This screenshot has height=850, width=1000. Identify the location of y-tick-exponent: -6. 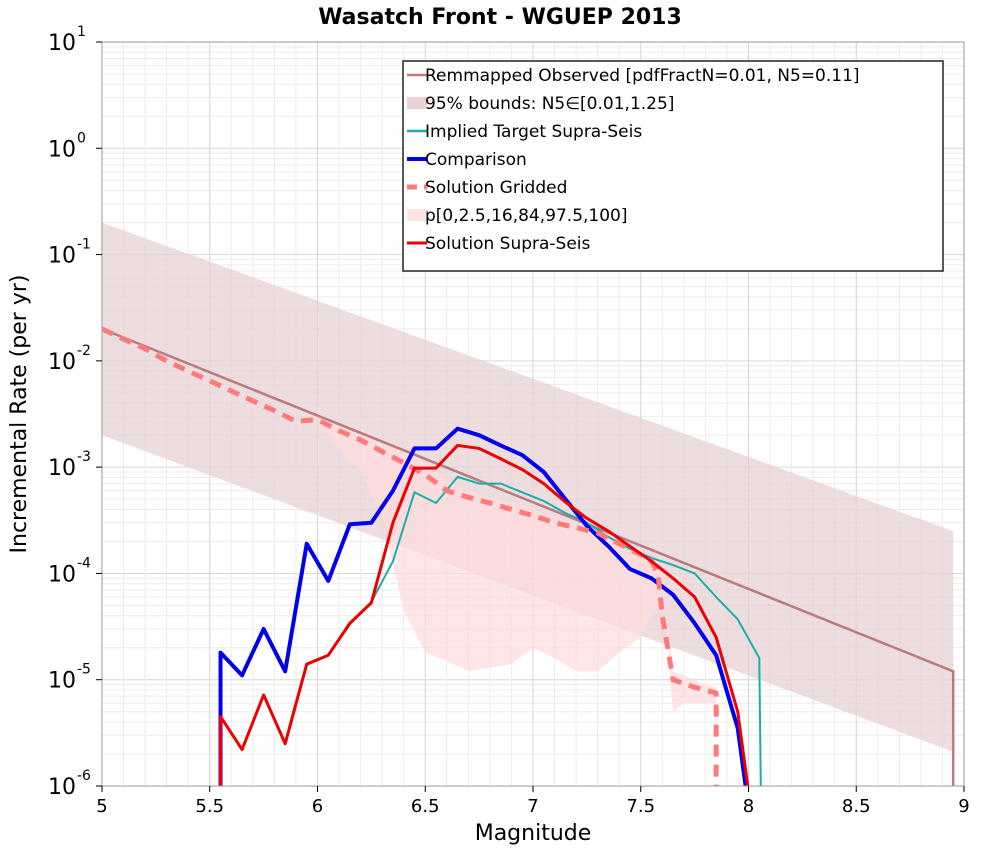
(84, 776).